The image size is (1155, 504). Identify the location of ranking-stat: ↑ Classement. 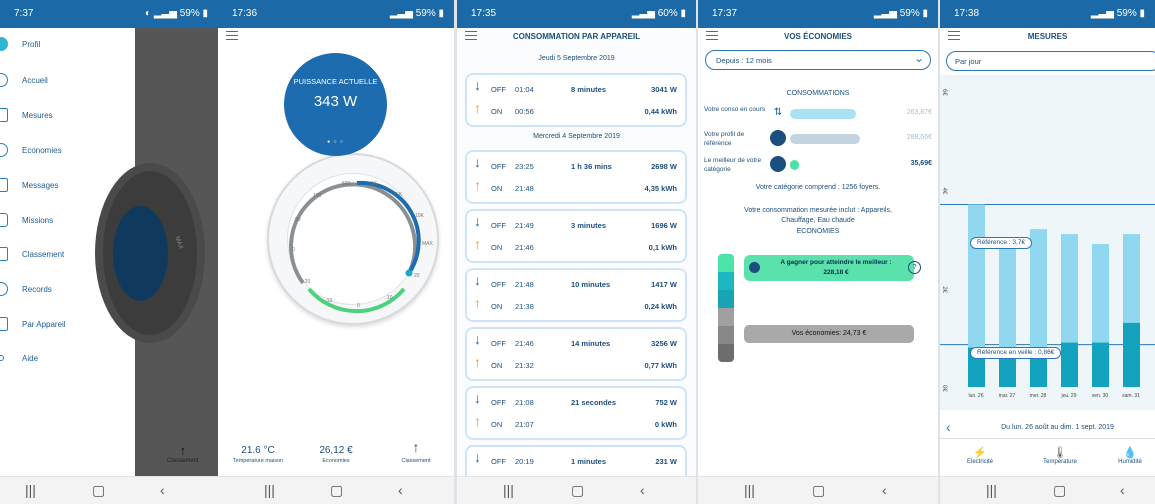
(416, 452).